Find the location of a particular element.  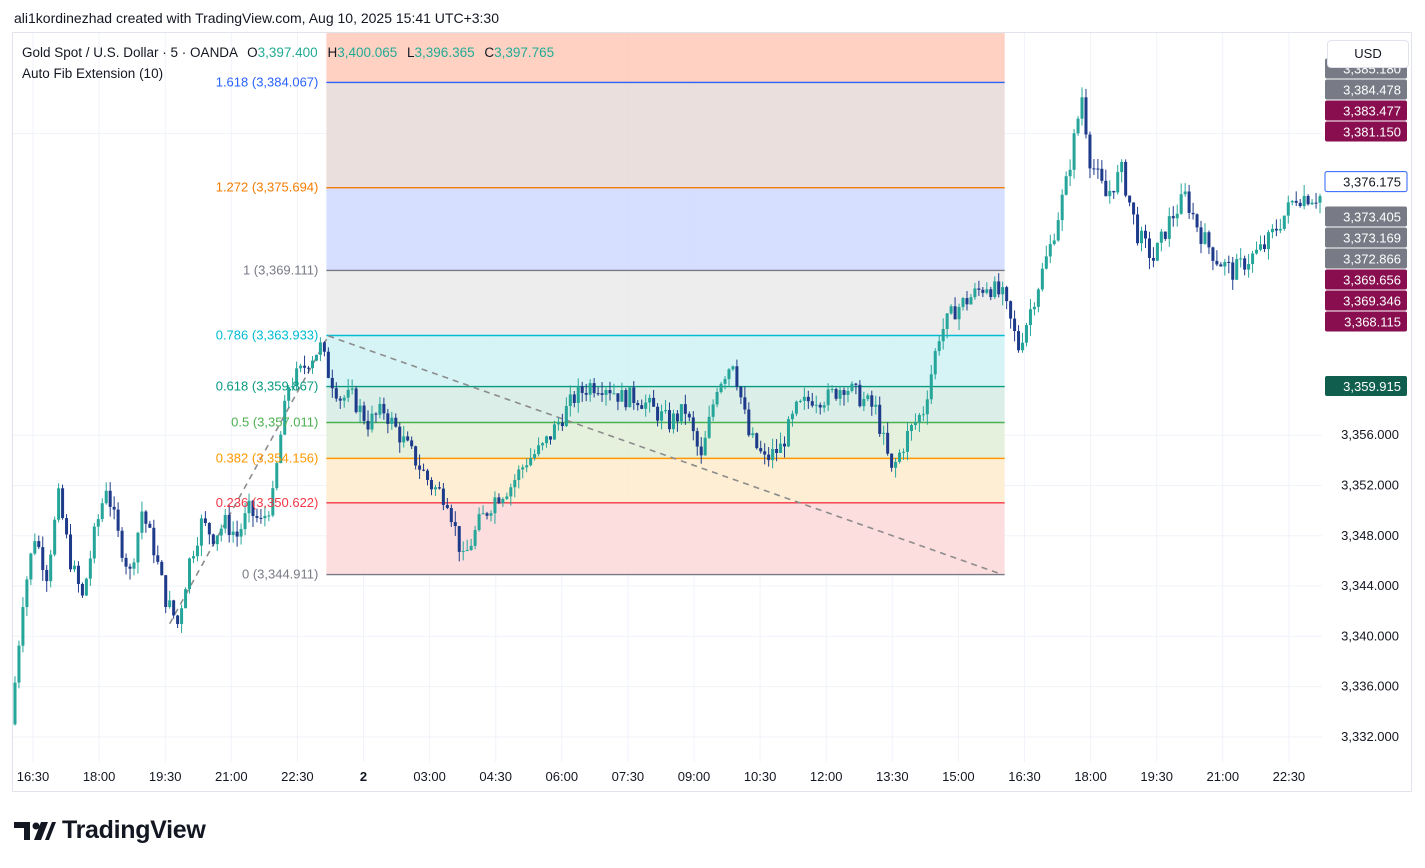

fib-level-label: 0.382 (3,354.156) is located at coordinates (267, 457).